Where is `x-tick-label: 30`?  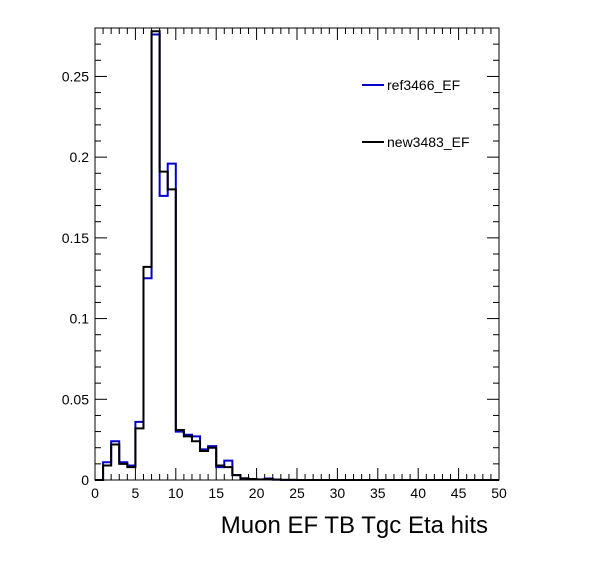 x-tick-label: 30 is located at coordinates (338, 493).